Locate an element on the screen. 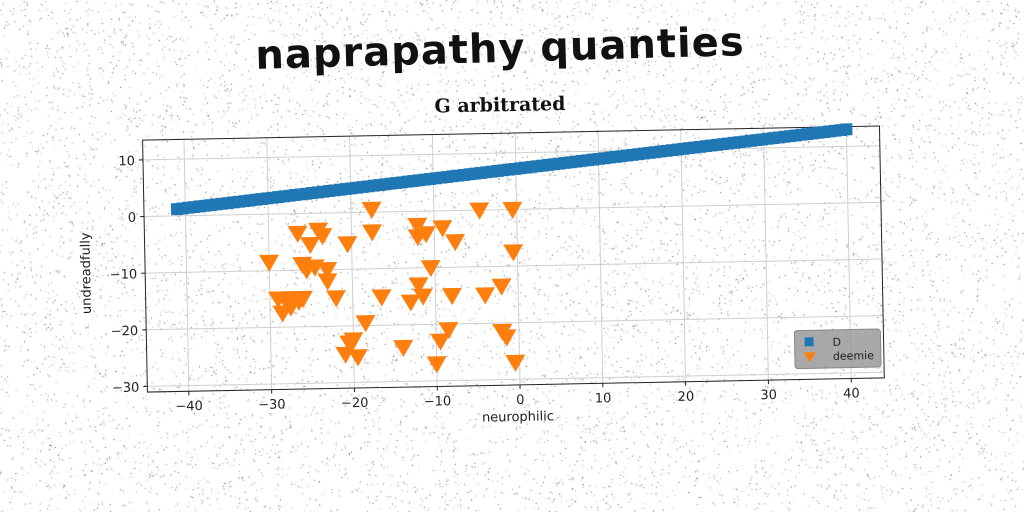 The image size is (1024, 512). x-tick-label: 40 is located at coordinates (851, 393).